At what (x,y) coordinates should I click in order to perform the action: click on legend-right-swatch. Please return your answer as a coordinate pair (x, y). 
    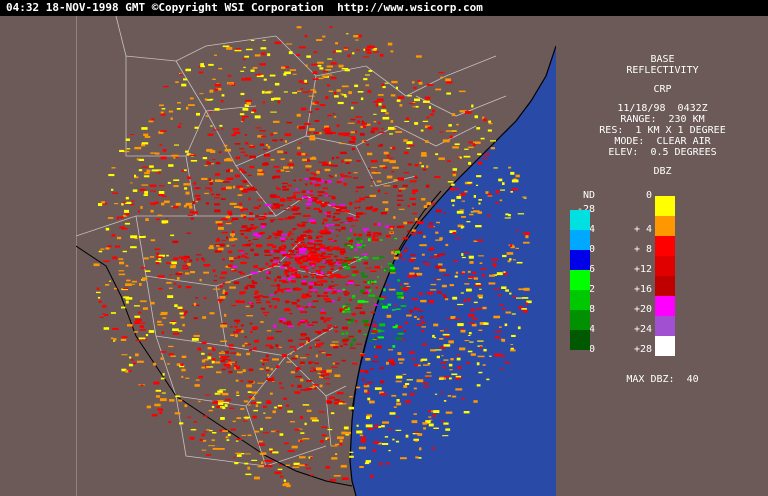
    Looking at the image, I should click on (665, 346).